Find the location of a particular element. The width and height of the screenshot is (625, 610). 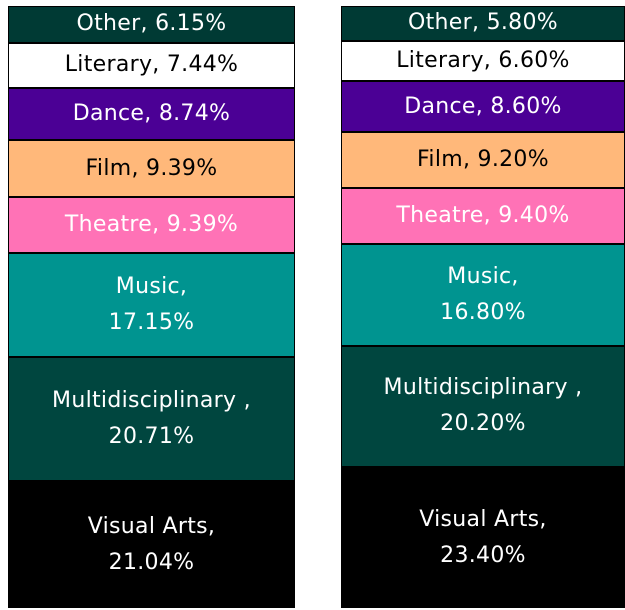

segment-label: Visual Arts, 21.04% is located at coordinates (151, 544).